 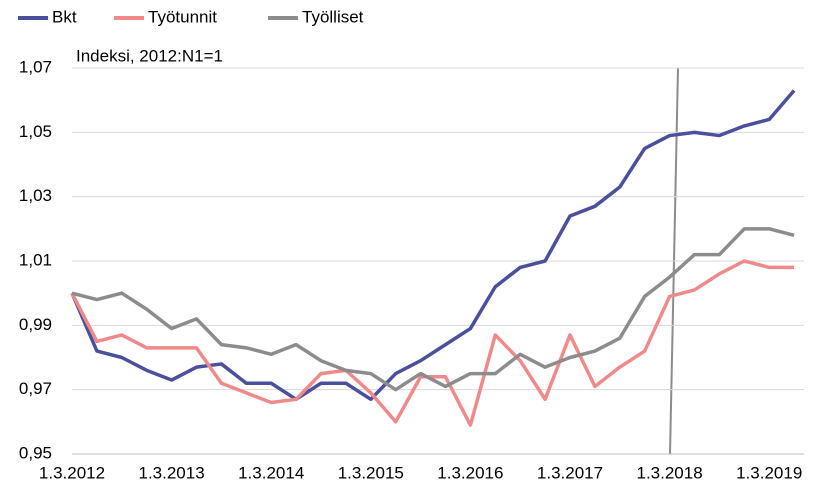 I want to click on x-tick-label: 1.3.2015, so click(x=371, y=472).